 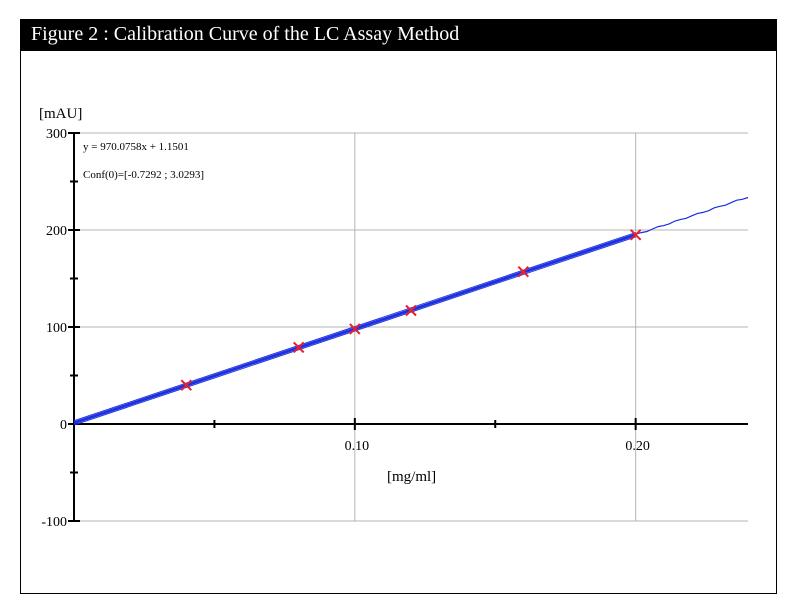 What do you see at coordinates (143, 175) in the screenshot?
I see `confidence-interval-note: Conf(0)=[-0.7292 ; 3.0293]` at bounding box center [143, 175].